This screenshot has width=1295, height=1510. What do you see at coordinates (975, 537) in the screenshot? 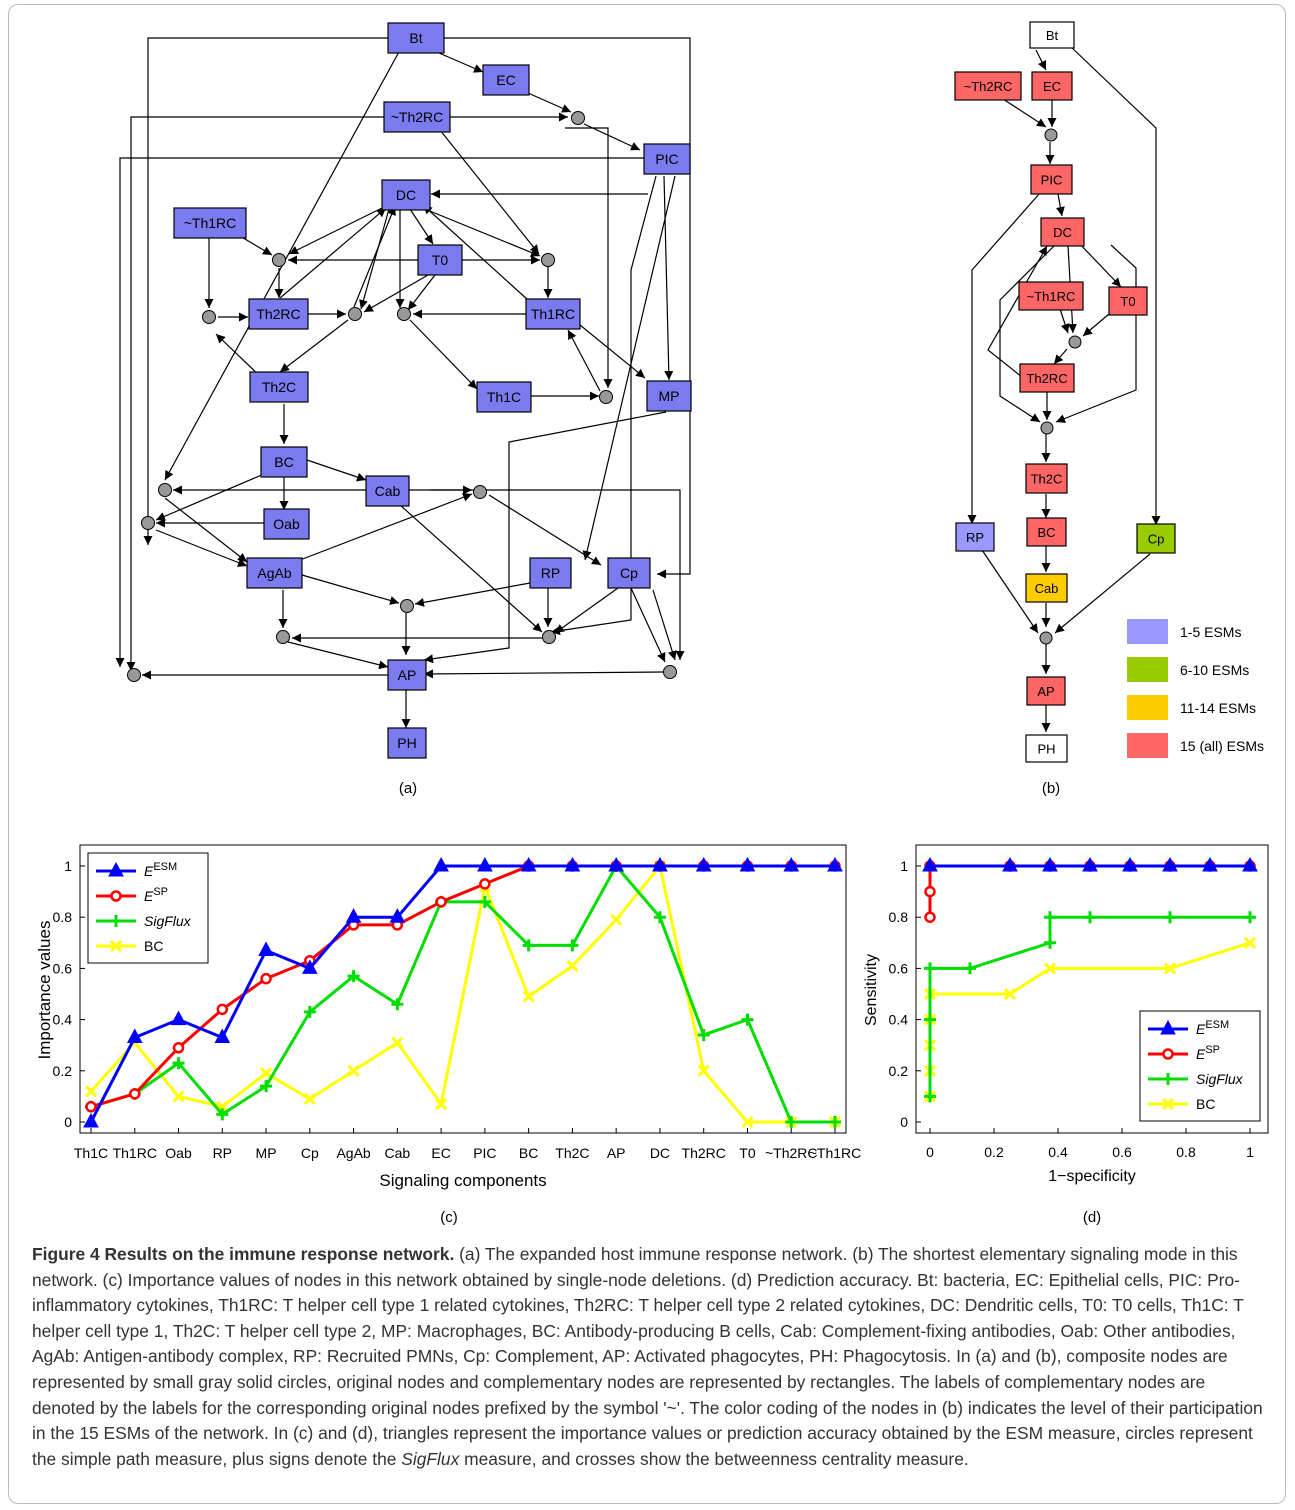
I see `node-b-rp: RP` at bounding box center [975, 537].